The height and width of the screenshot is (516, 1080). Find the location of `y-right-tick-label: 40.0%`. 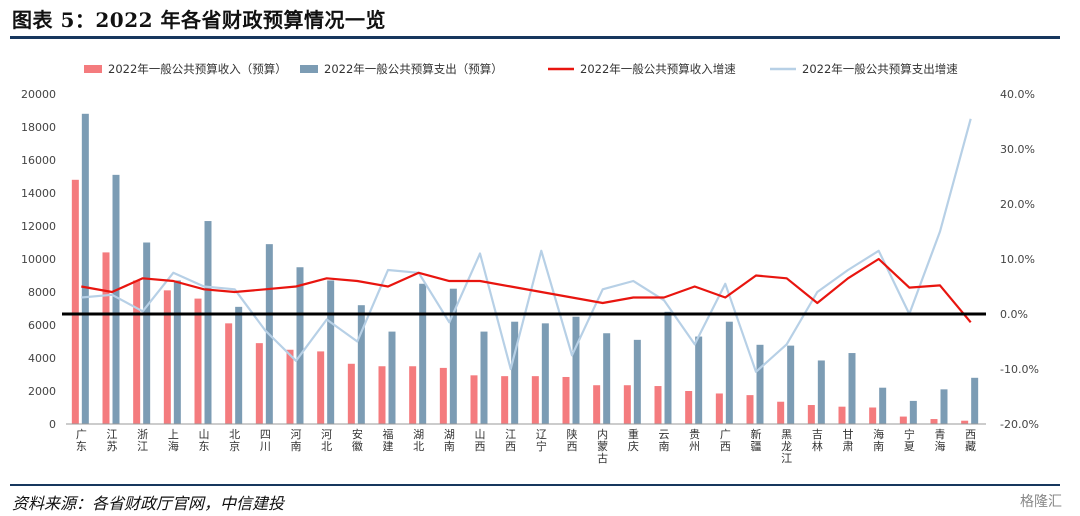

y-right-tick-label: 40.0% is located at coordinates (1017, 94).